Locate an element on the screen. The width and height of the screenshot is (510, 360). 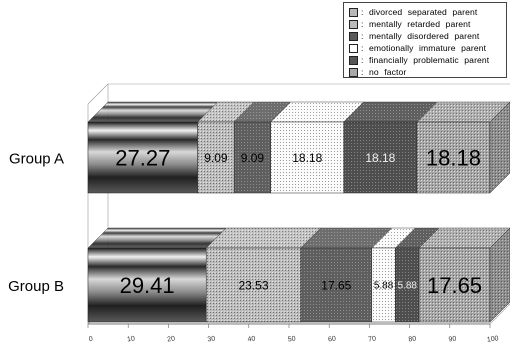
x-tick-label: 50 is located at coordinates (291, 339).